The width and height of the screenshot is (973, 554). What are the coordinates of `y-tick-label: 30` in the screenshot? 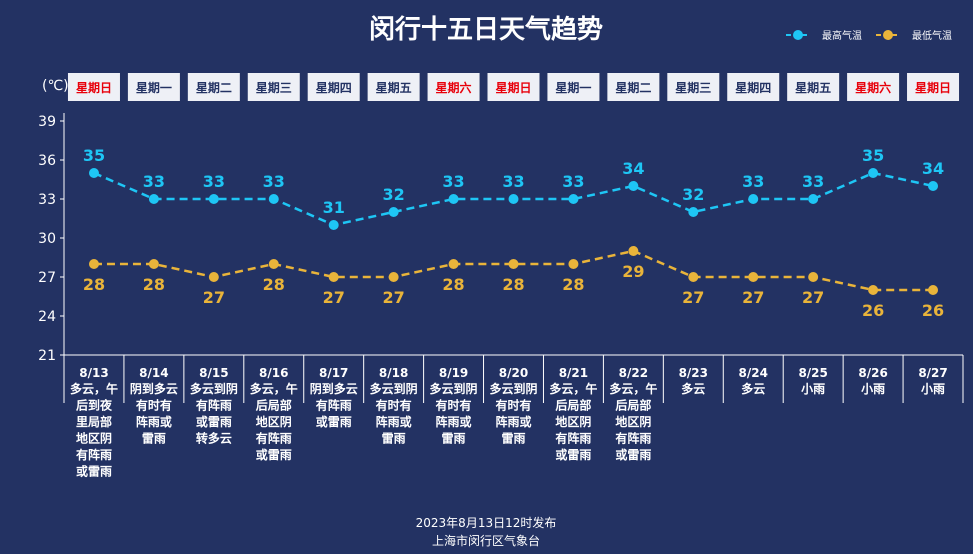 It's located at (47, 239).